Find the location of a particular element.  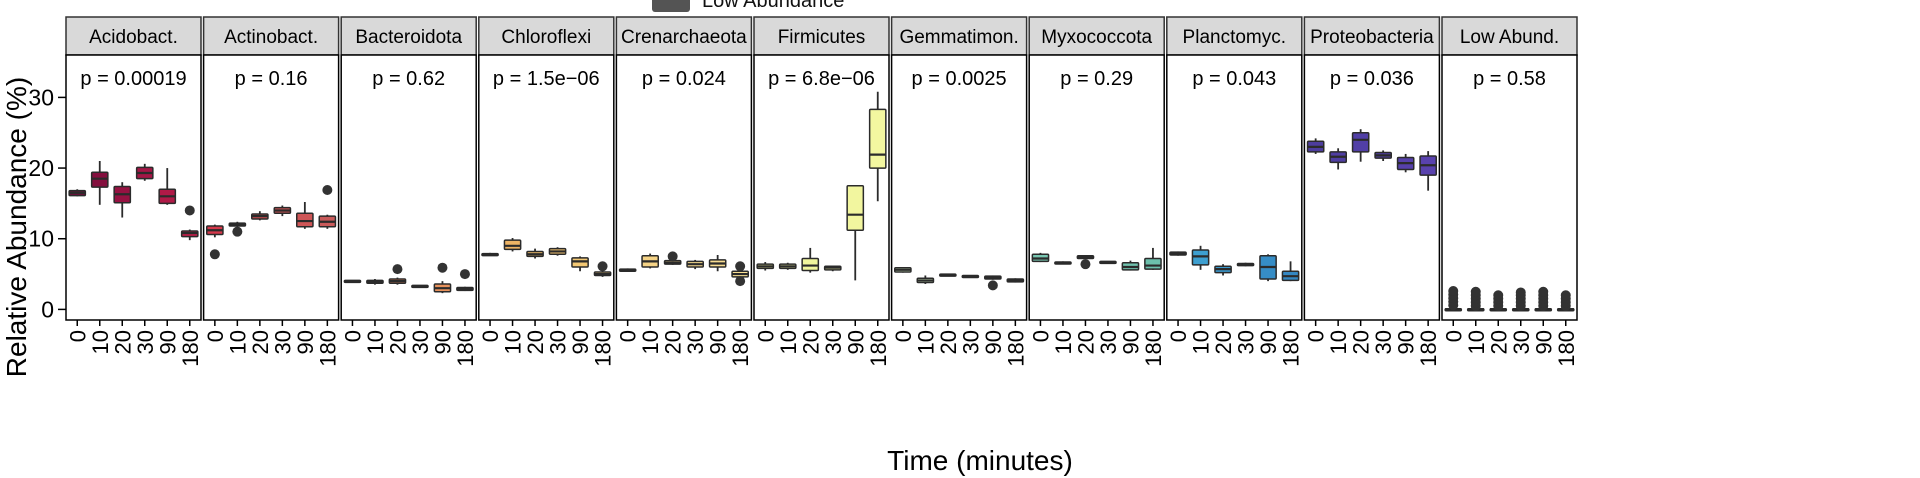

facet-title: Myxococcota is located at coordinates (1096, 37).